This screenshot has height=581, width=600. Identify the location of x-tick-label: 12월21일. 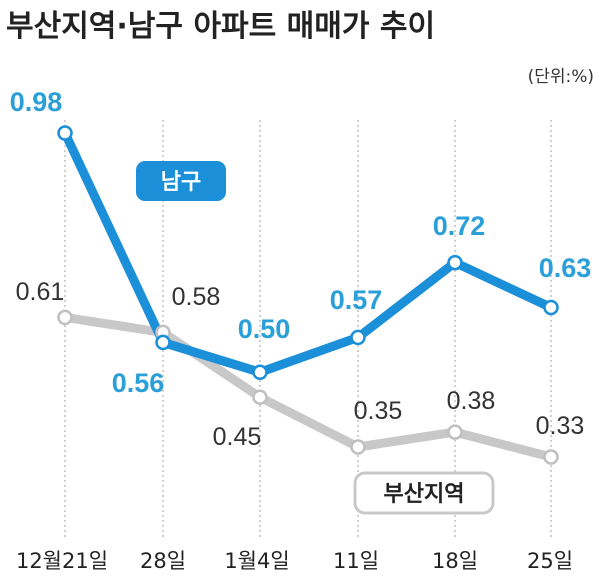
(62, 561).